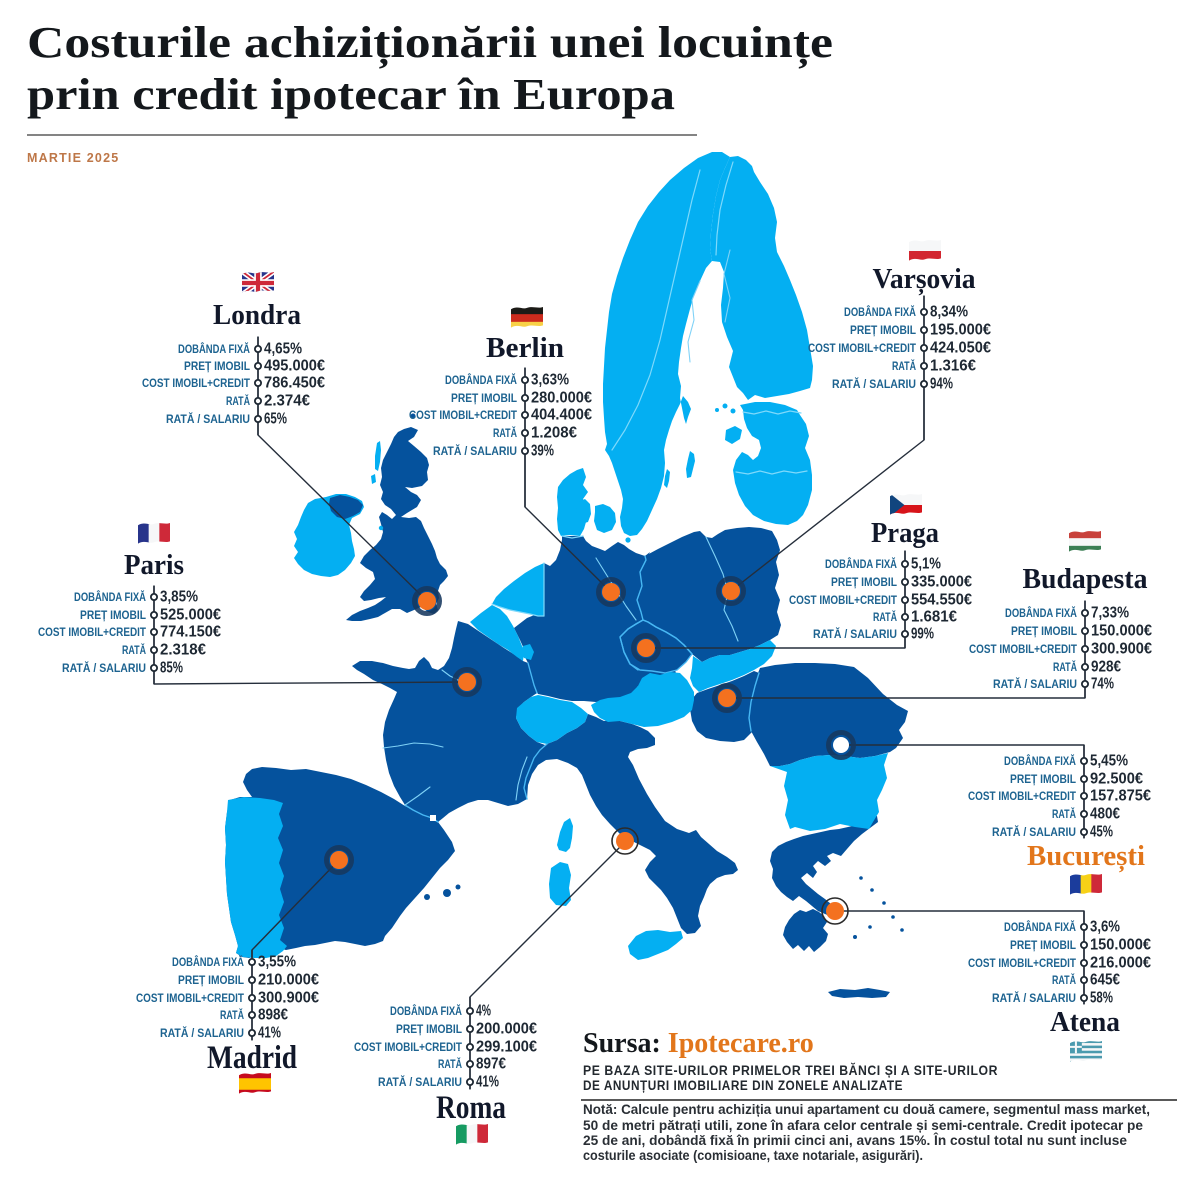 The image size is (1200, 1200). I want to click on svg-text: Praga, so click(905, 533).